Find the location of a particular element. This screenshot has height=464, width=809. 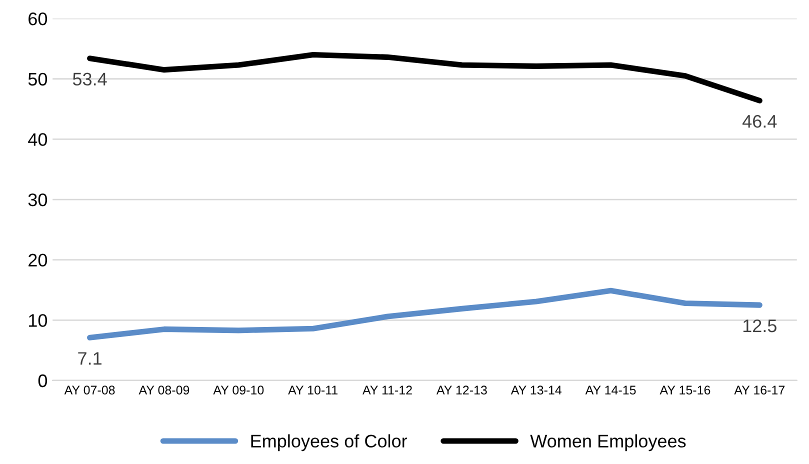

data-label: 12.5 is located at coordinates (759, 325).